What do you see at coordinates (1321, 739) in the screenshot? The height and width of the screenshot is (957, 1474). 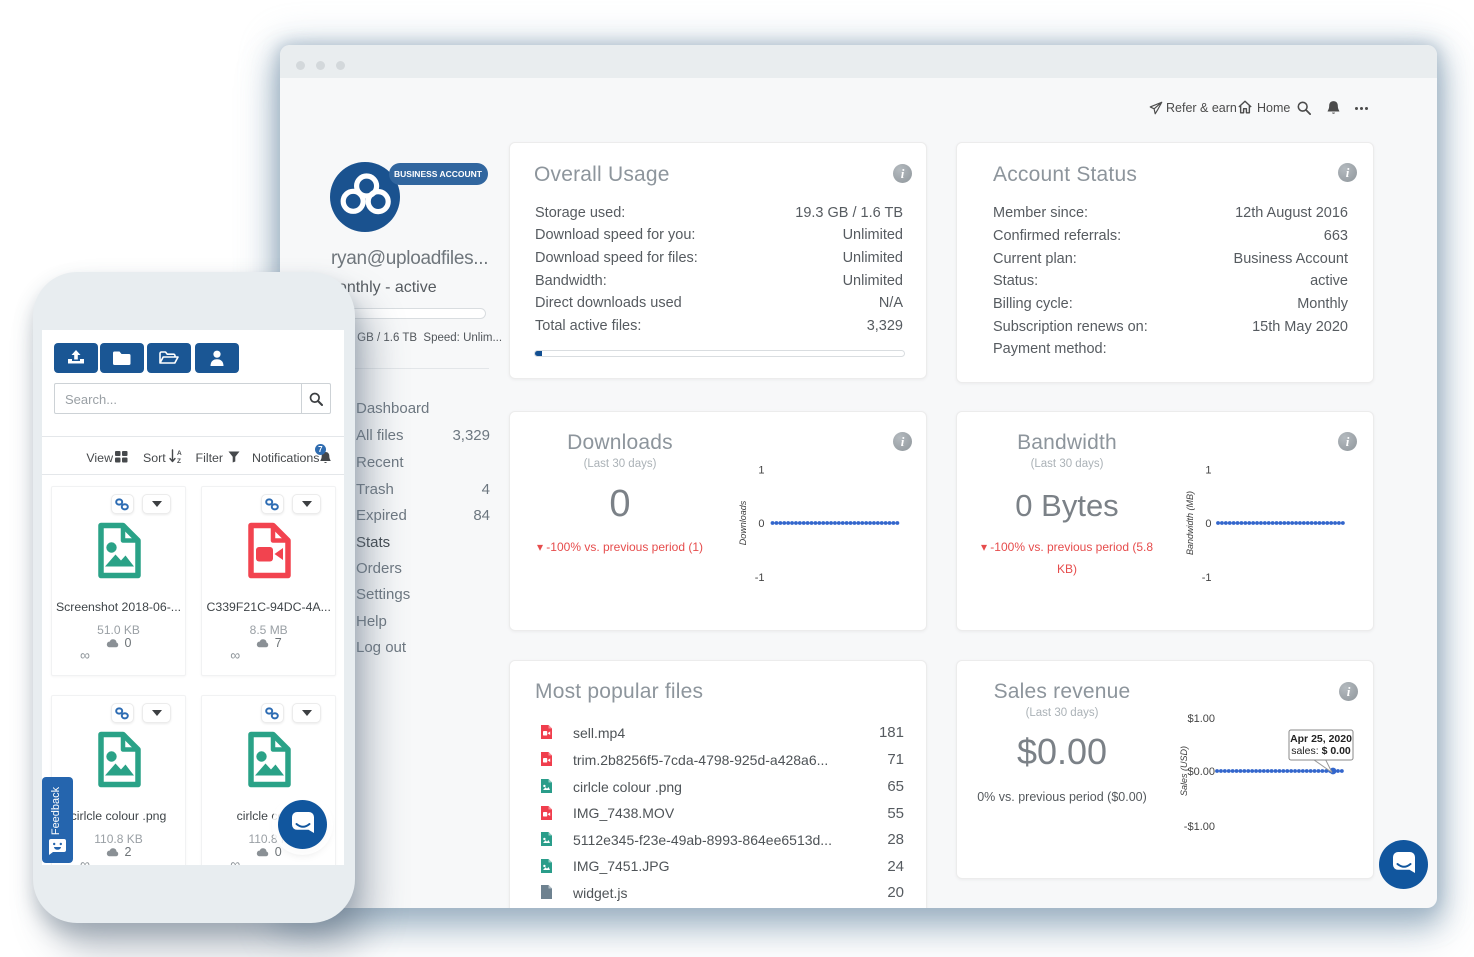 I see `svg-text: Apr 25, 2020` at bounding box center [1321, 739].